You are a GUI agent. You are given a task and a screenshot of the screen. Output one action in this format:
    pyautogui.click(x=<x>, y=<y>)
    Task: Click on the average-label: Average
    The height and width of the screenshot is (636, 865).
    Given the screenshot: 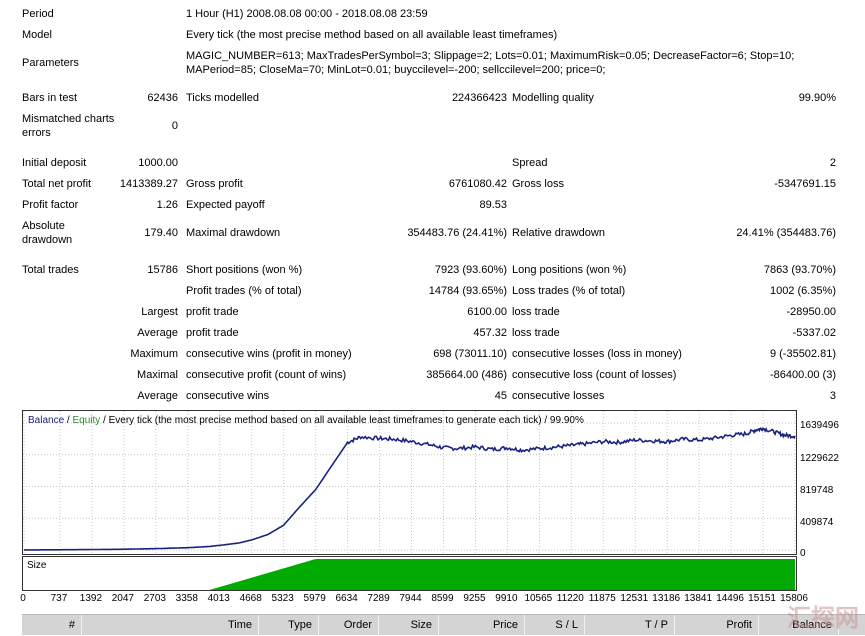 What is the action you would take?
    pyautogui.click(x=157, y=333)
    